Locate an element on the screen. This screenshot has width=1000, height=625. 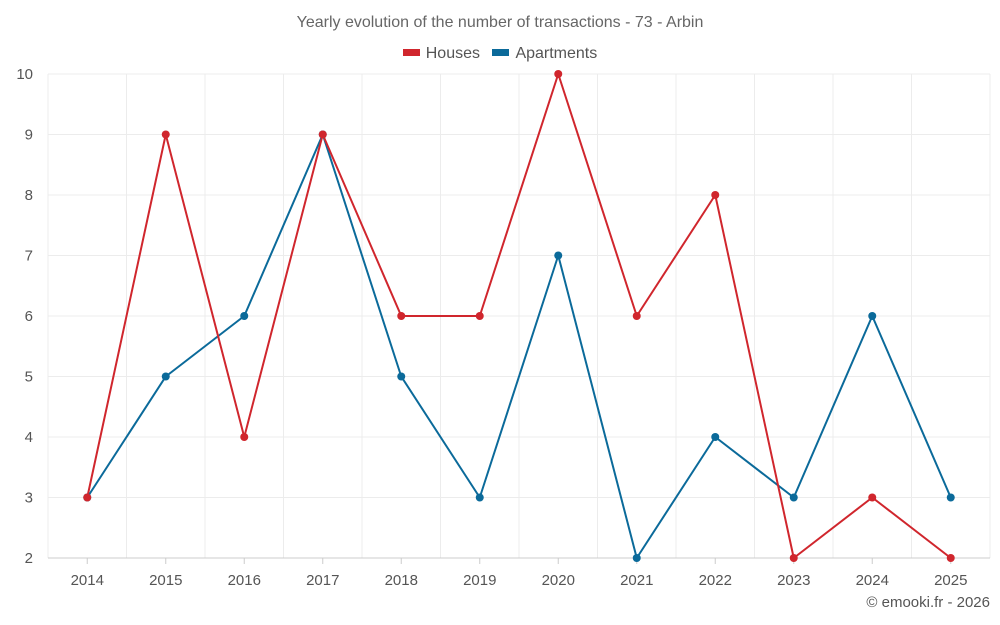
x-tick-label-2023: 2023 is located at coordinates (793, 580).